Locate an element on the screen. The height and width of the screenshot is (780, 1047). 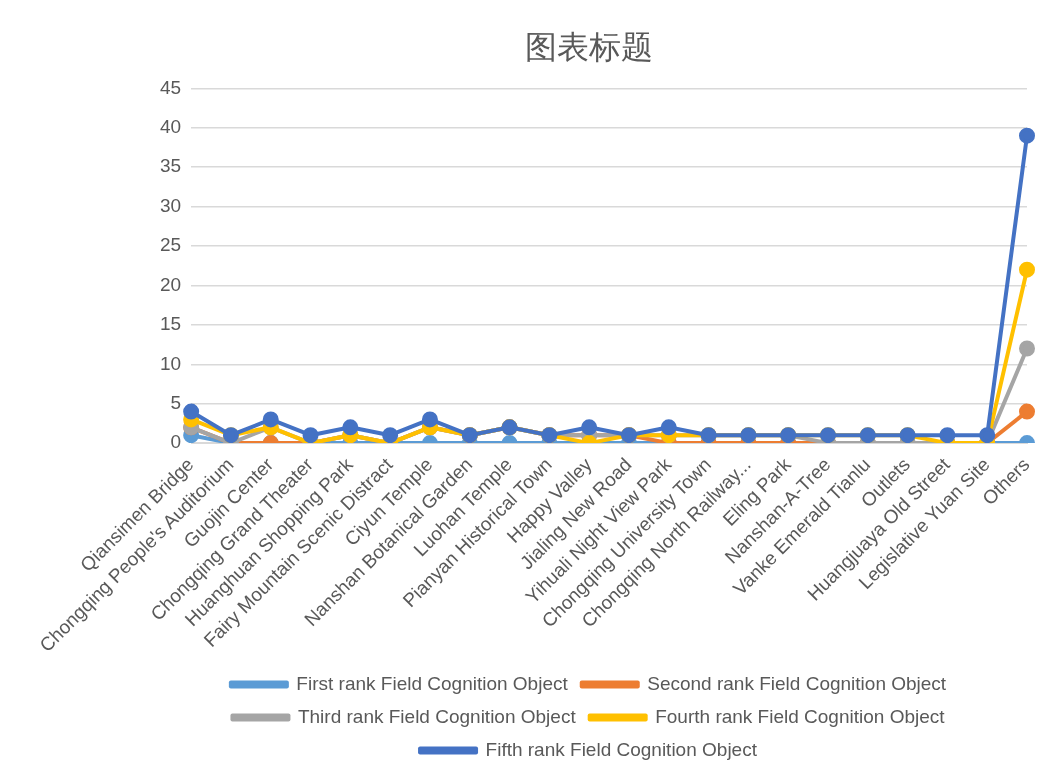
chart-title: 图表标题 is located at coordinates (588, 47).